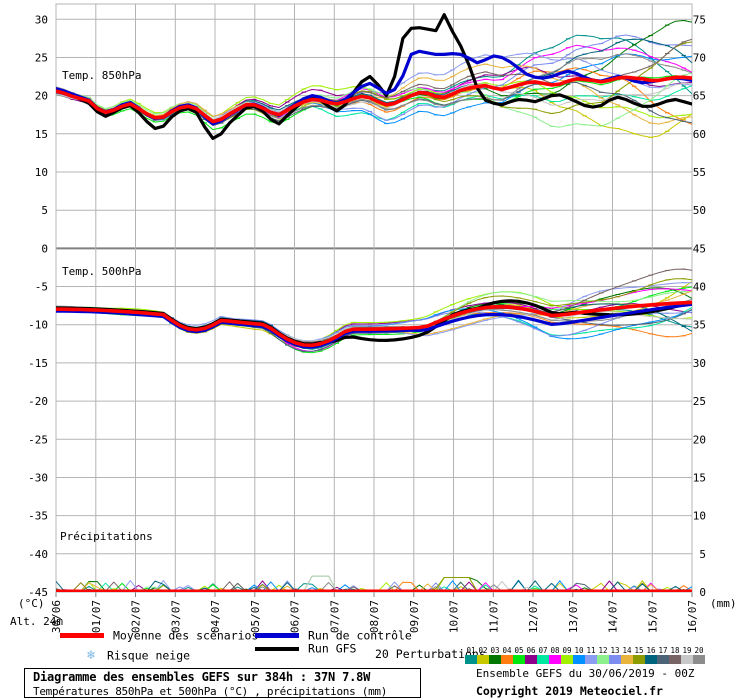 Image resolution: width=740 pixels, height=700 pixels. I want to click on perturbation-number: 02, so click(483, 650).